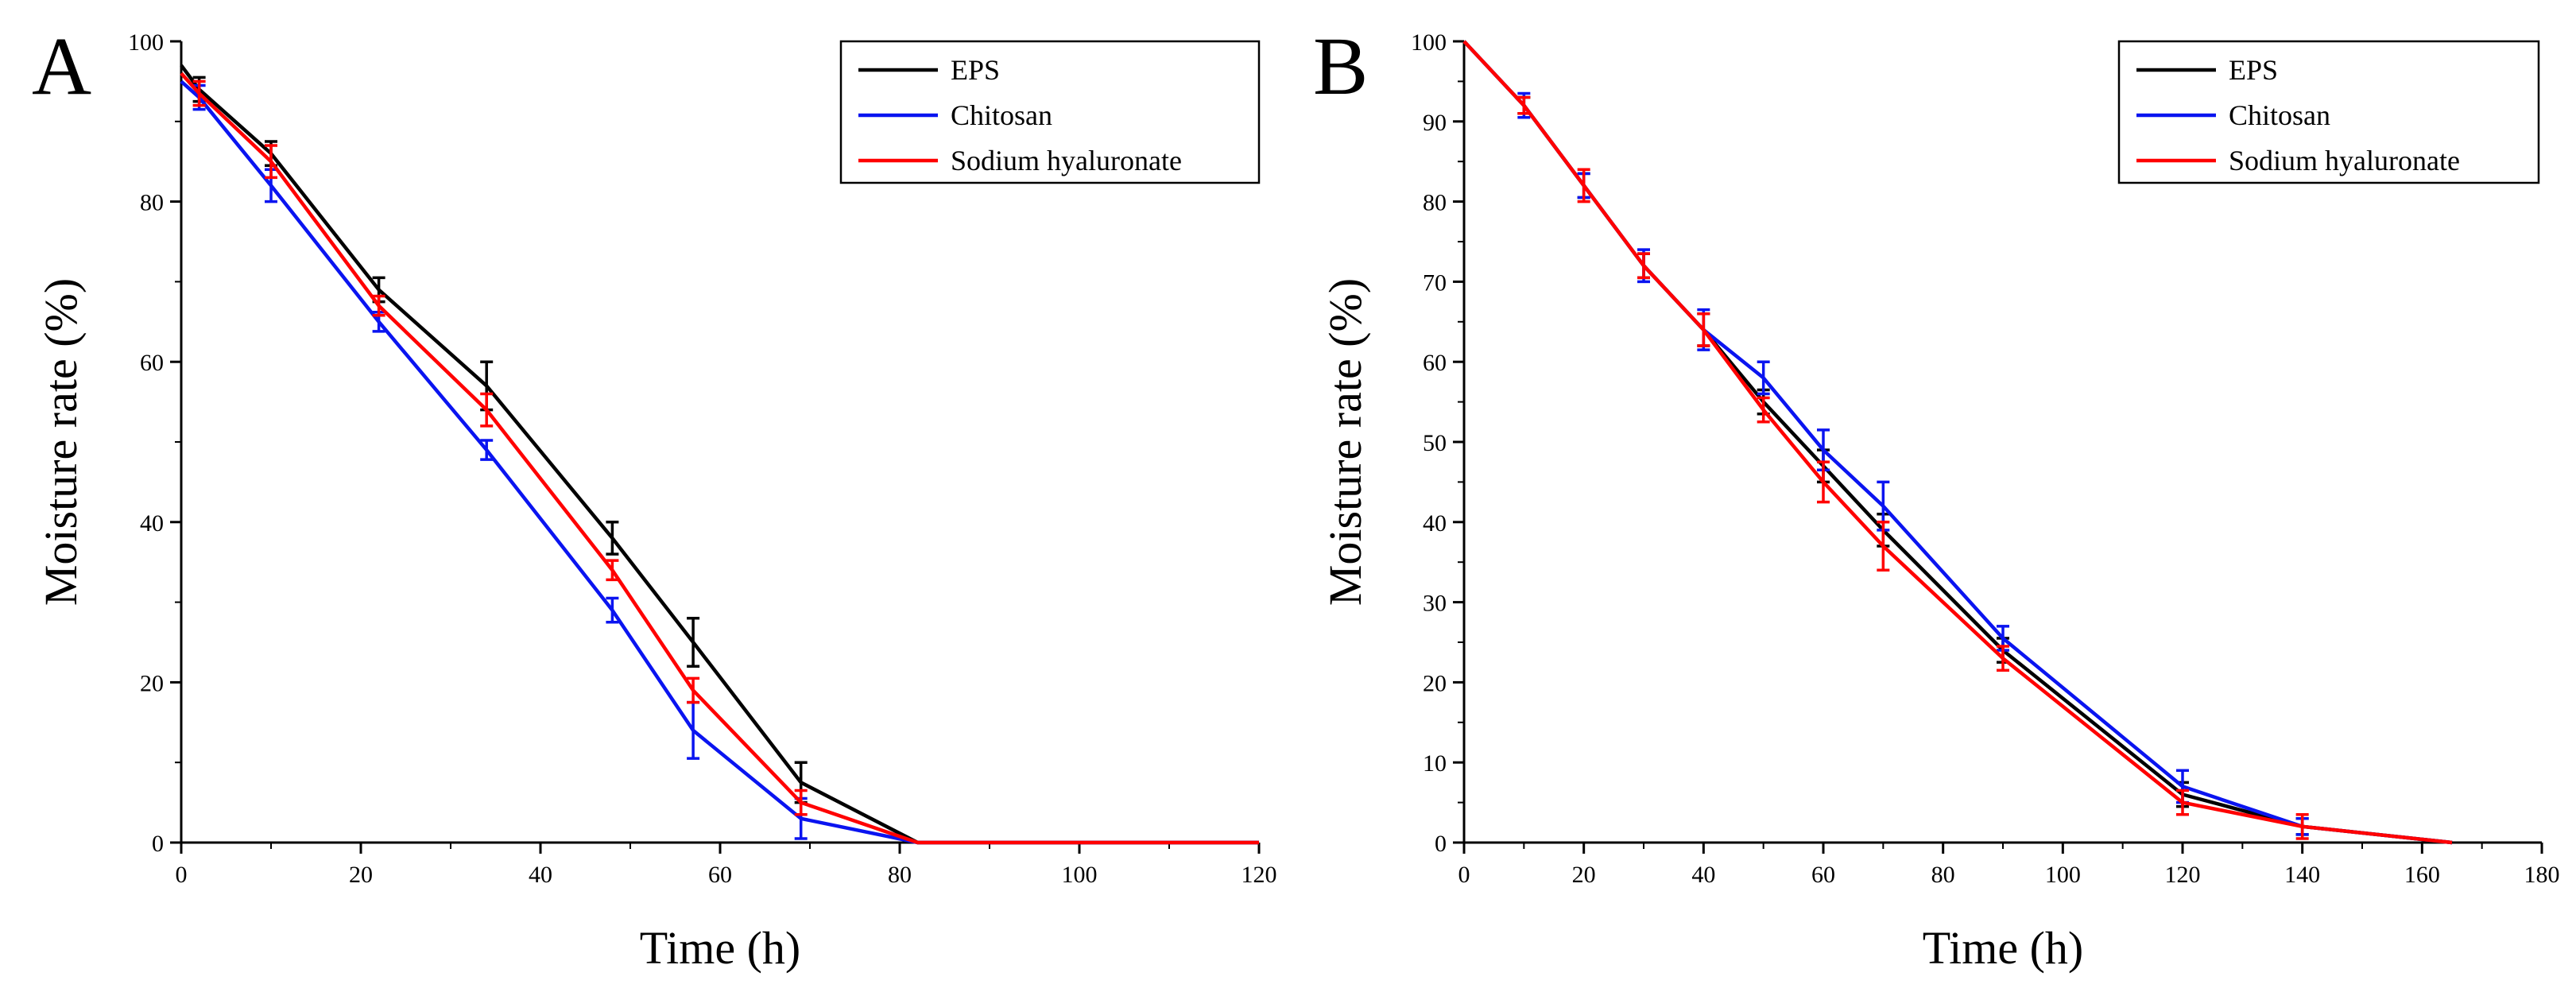 The width and height of the screenshot is (2576, 992). I want to click on x-tick-label: 160, so click(2422, 875).